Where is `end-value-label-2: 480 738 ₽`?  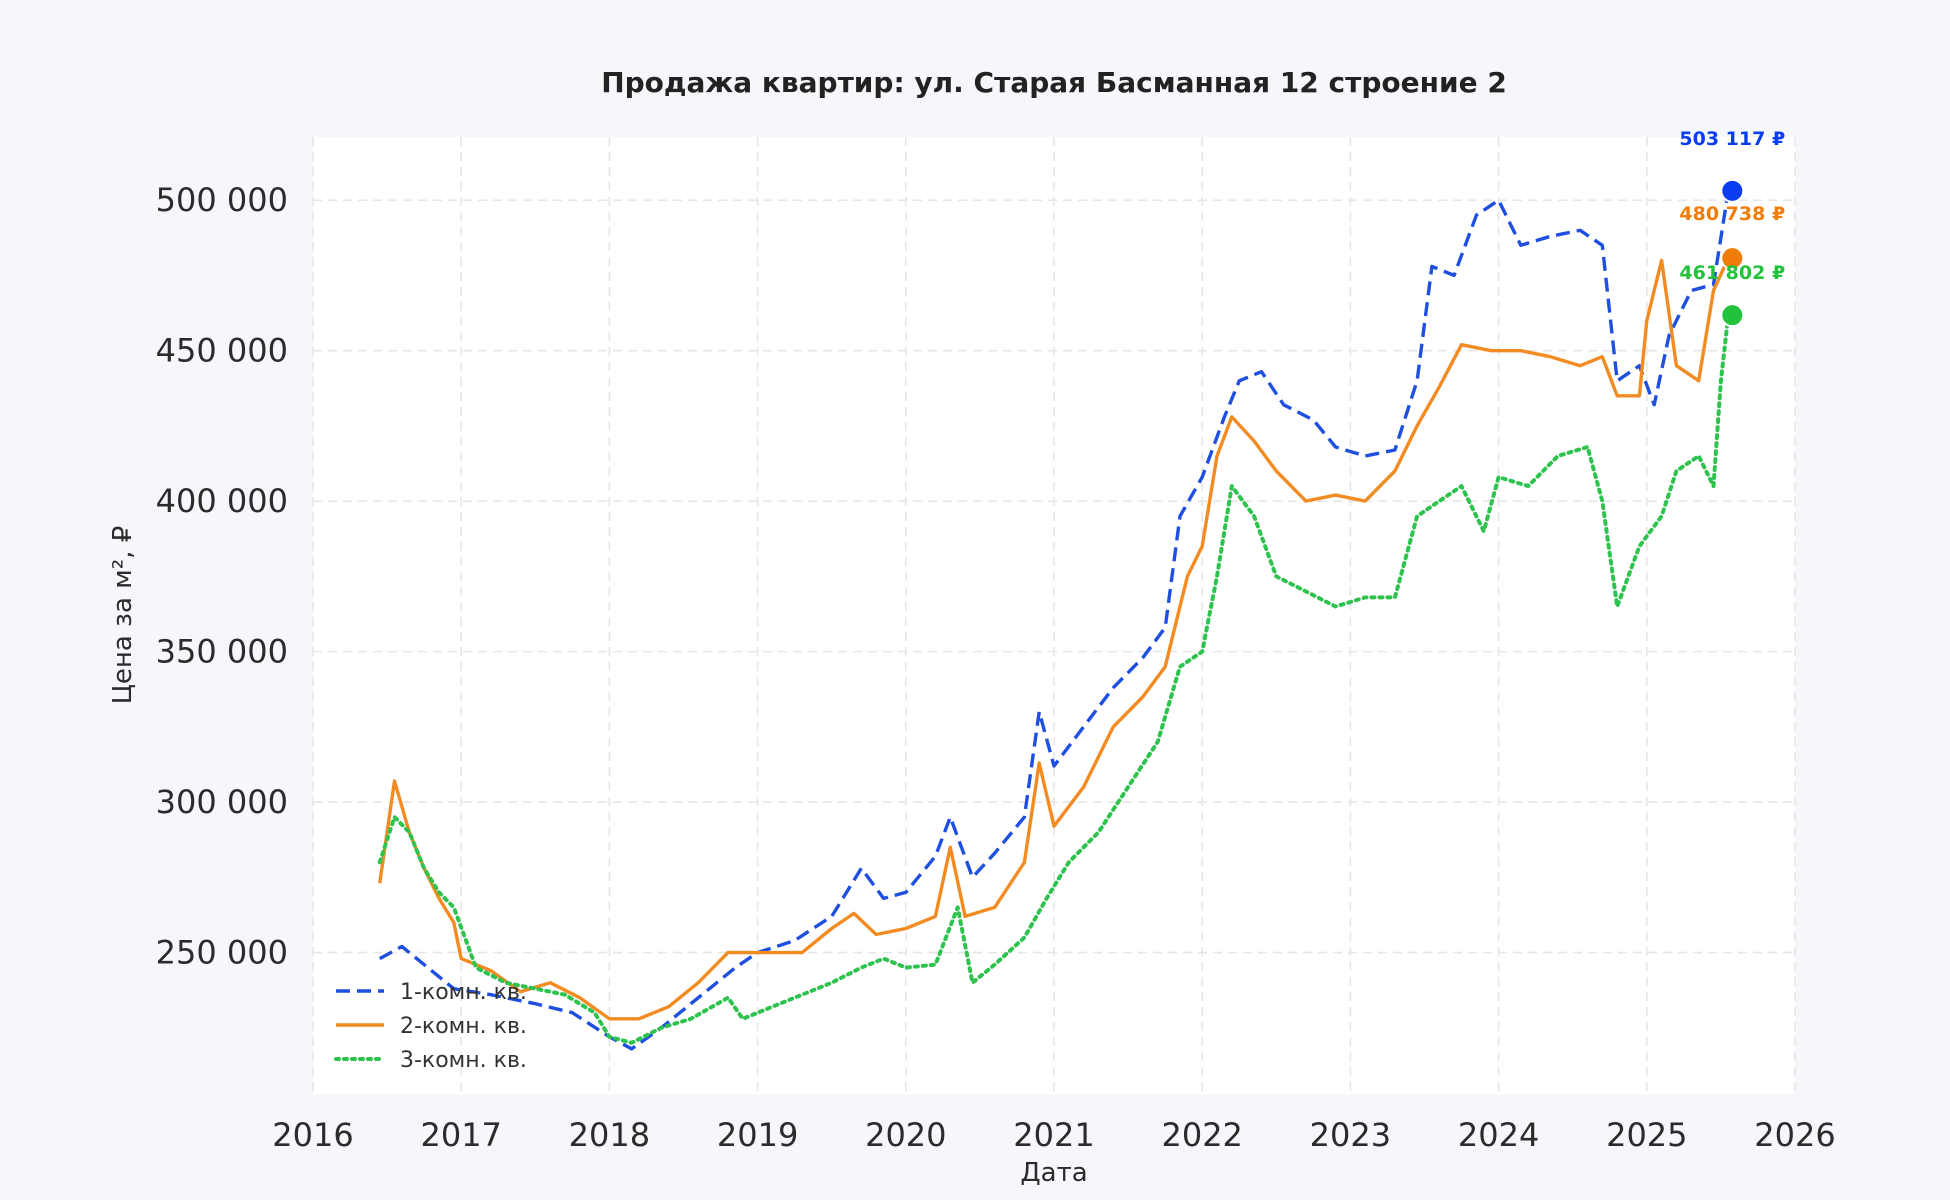 end-value-label-2: 480 738 ₽ is located at coordinates (1732, 214).